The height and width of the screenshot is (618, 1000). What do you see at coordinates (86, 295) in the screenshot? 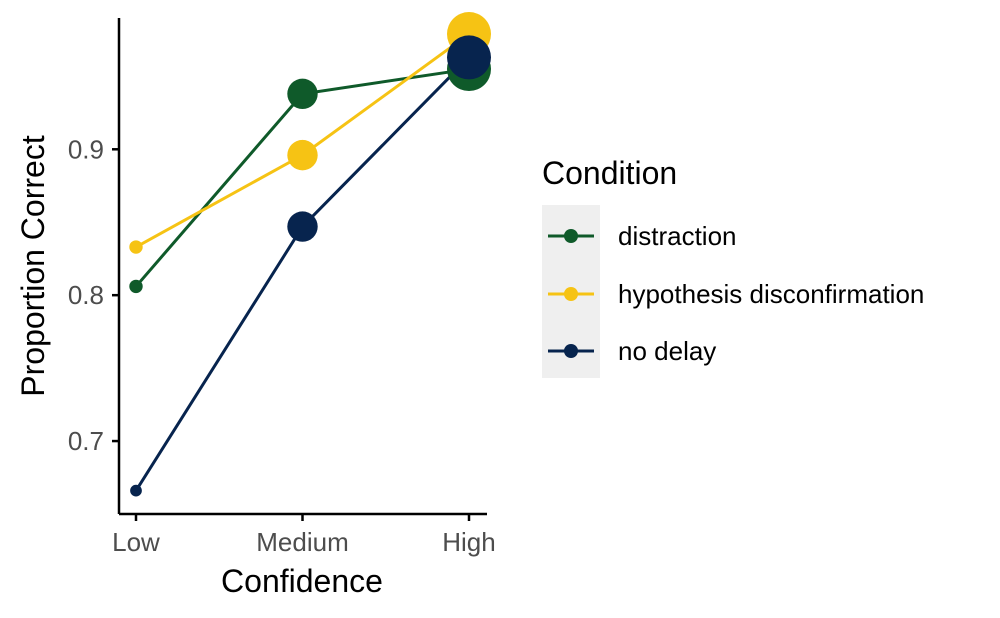
I see `y-tick-label: 0.8` at bounding box center [86, 295].